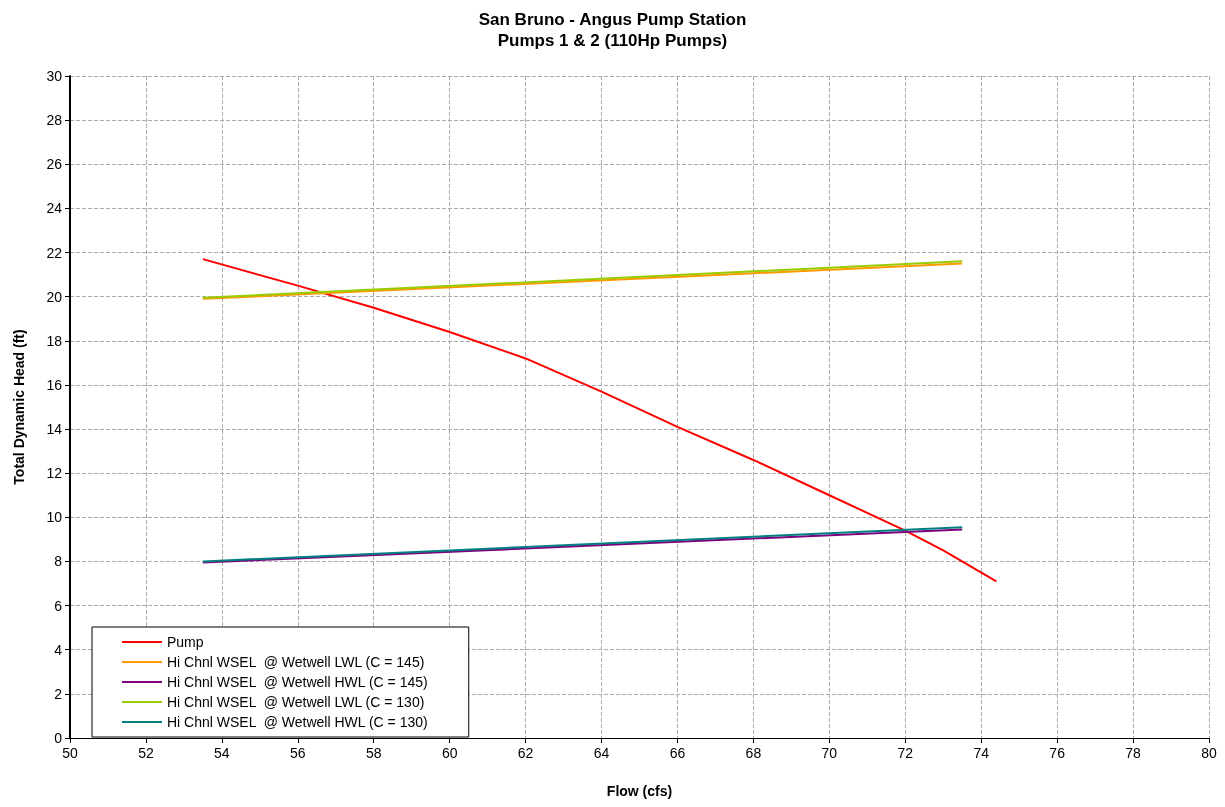 Image resolution: width=1225 pixels, height=807 pixels. I want to click on x-tick-label: 78, so click(1133, 753).